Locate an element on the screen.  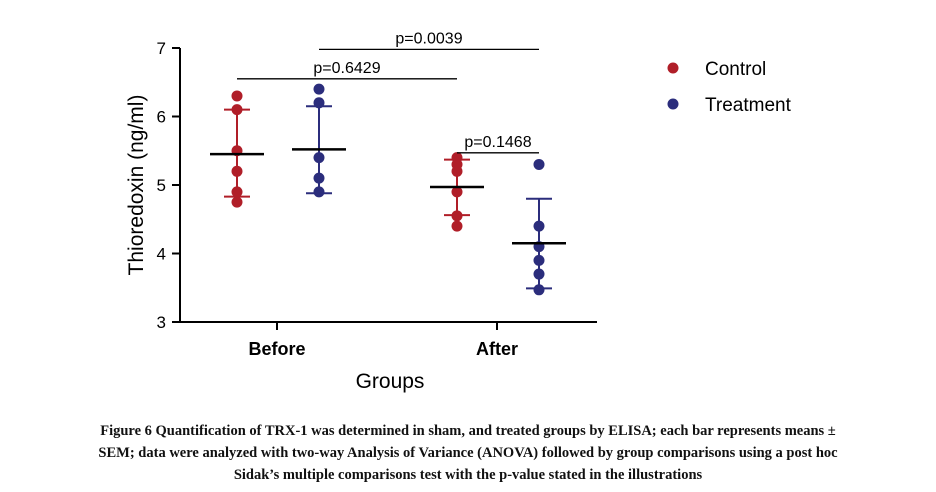
y-tick-label: 3 is located at coordinates (161, 322).